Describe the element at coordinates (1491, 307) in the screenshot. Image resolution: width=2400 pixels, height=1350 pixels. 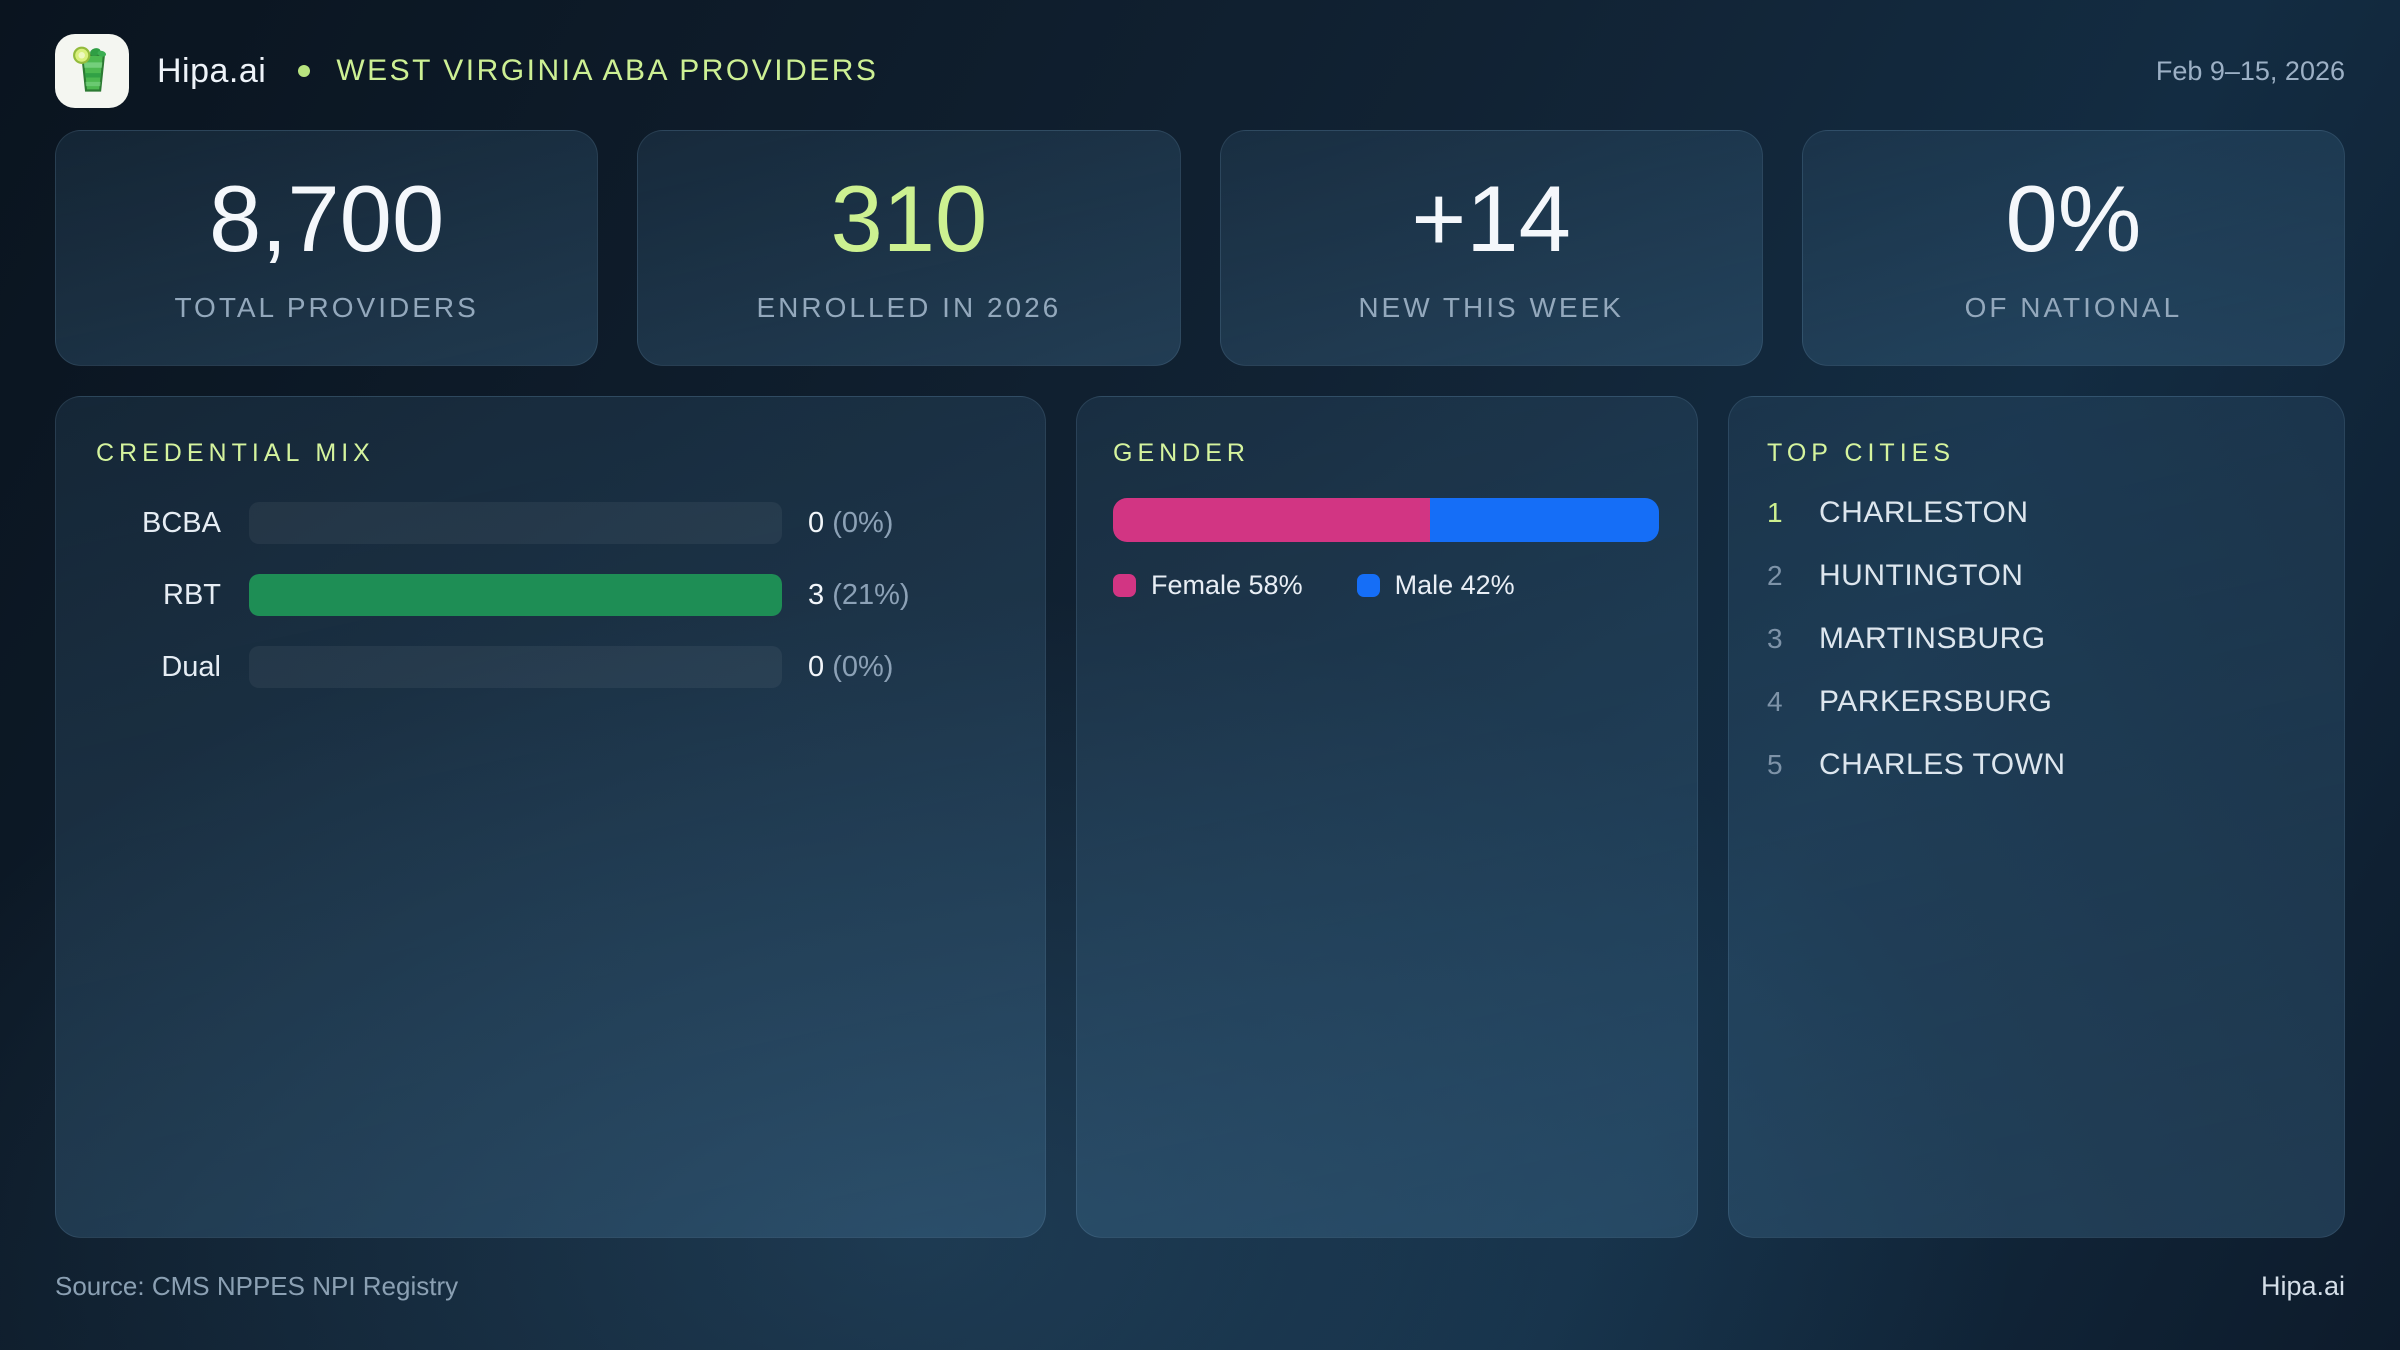
I see `stat-label: NEW THIS WEEK` at that location.